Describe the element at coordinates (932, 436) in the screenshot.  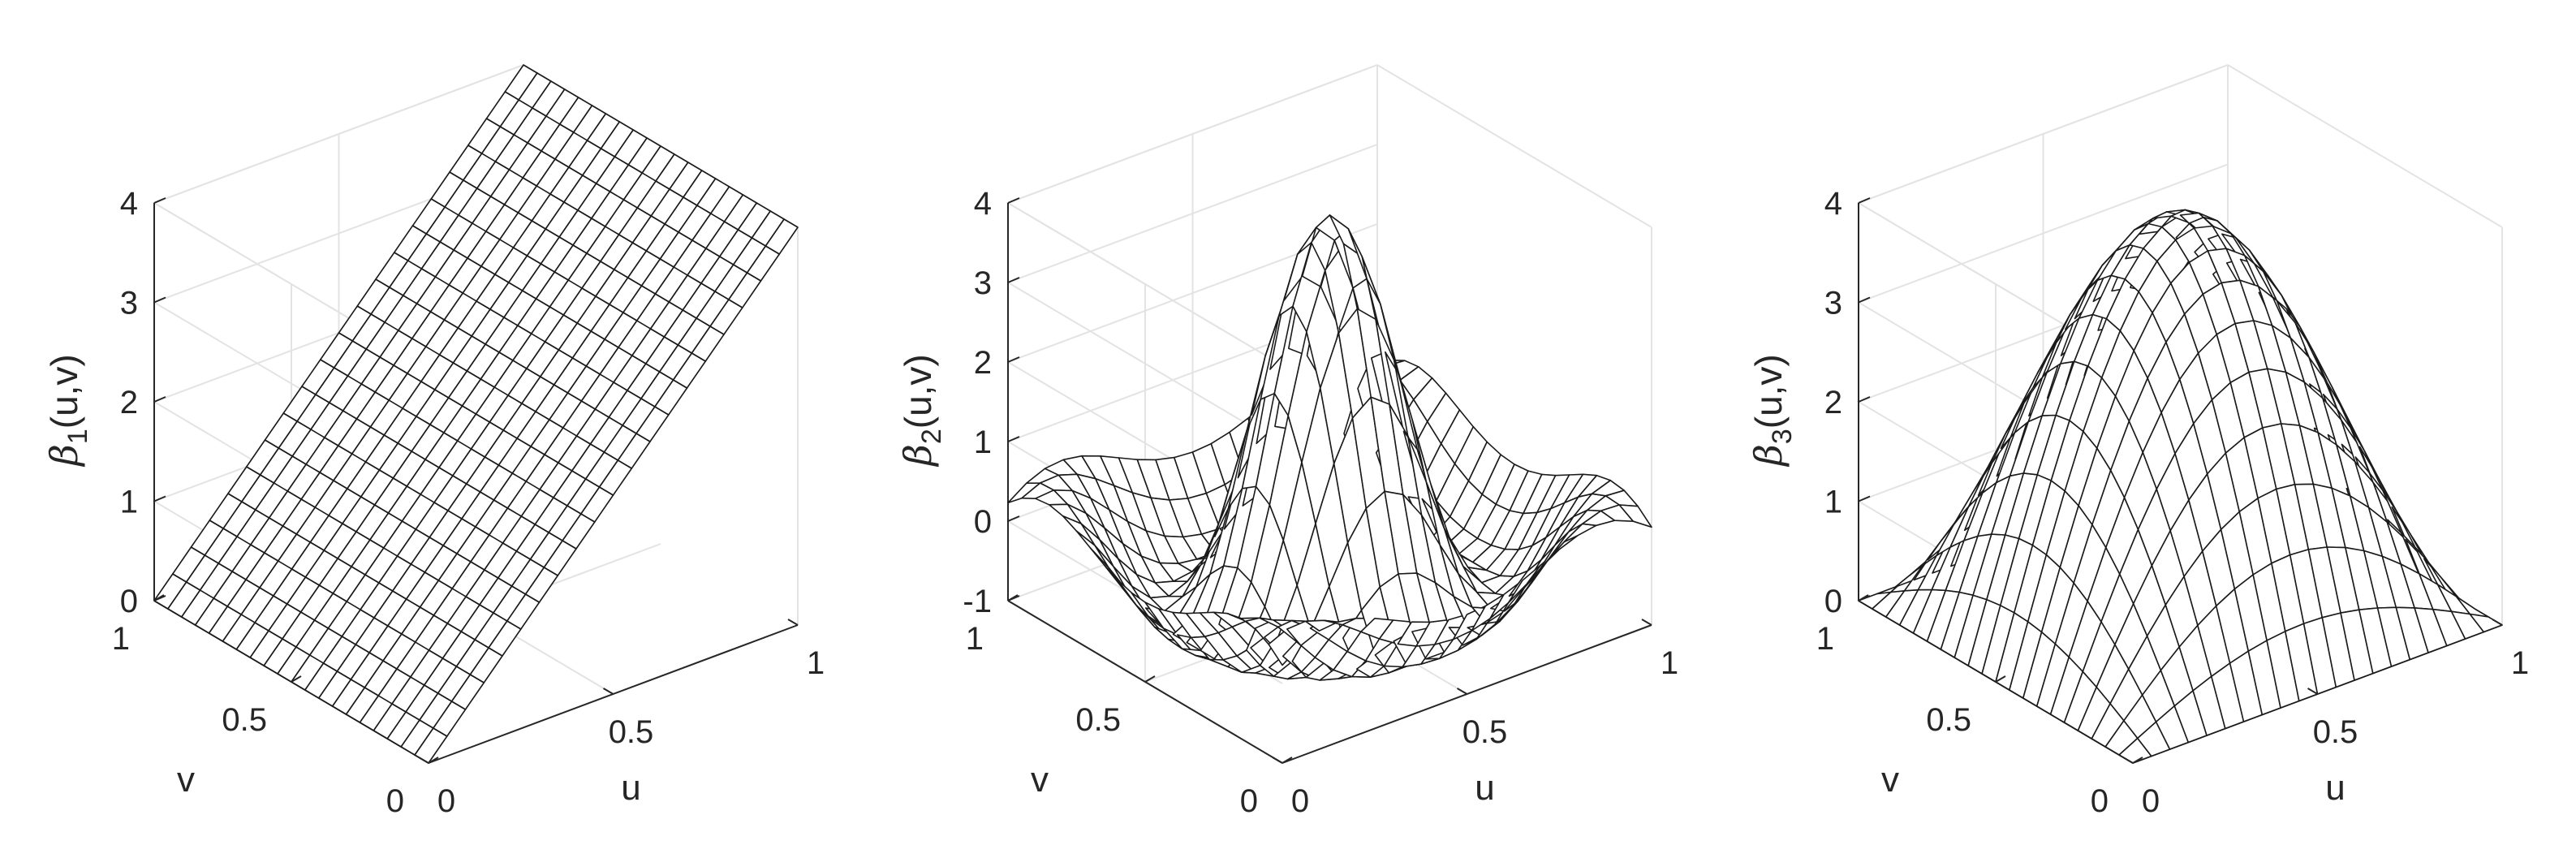
I see `z-label-subscript: 2` at that location.